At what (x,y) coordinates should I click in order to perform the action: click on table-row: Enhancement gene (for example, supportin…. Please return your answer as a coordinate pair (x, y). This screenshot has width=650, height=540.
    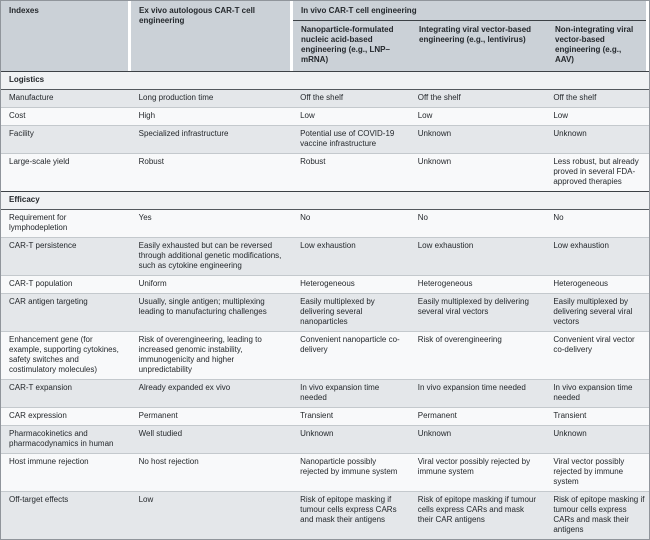
    Looking at the image, I should click on (325, 355).